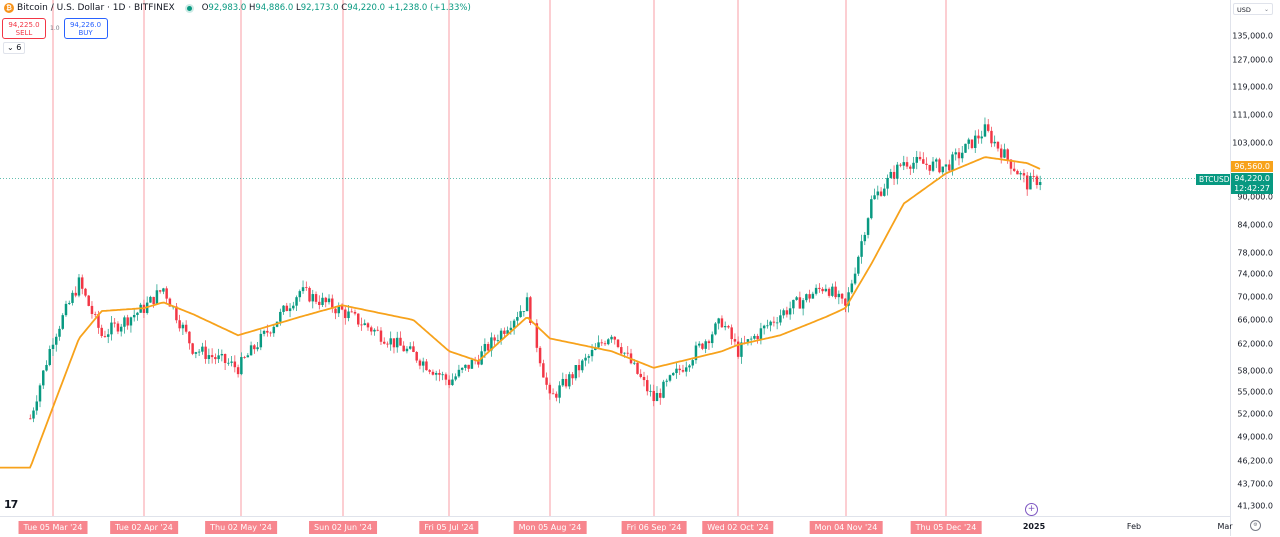 The height and width of the screenshot is (537, 1280). I want to click on price-label: 119,000.0, so click(1252, 87).